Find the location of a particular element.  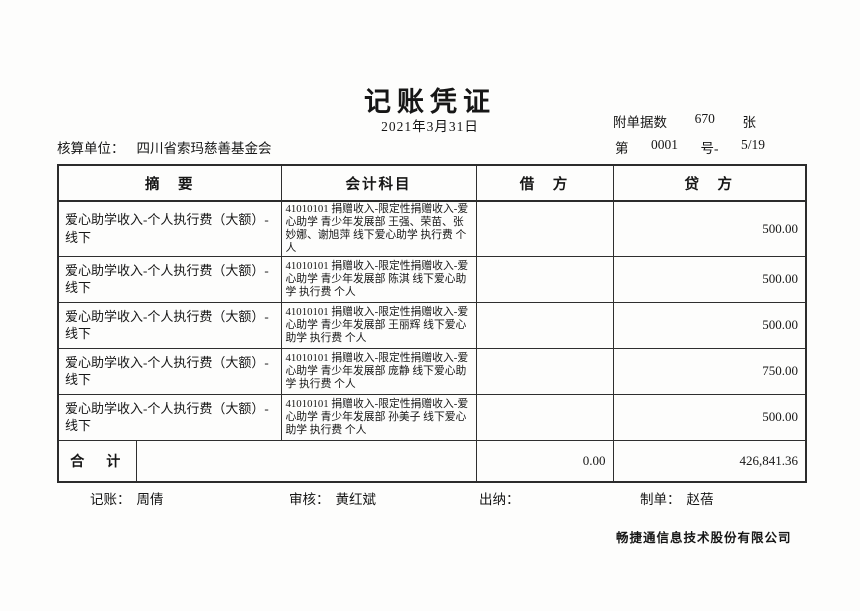

reviewer-signature: 审核： 黄红斌 is located at coordinates (332, 498).